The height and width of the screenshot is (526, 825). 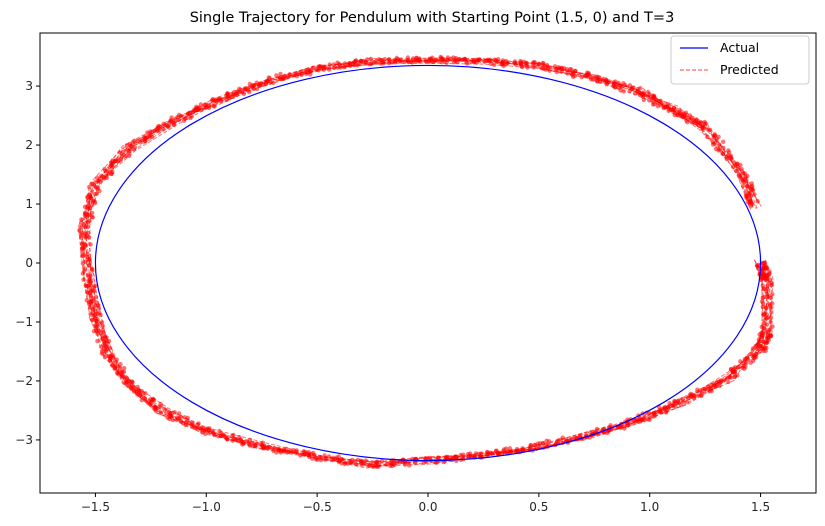 What do you see at coordinates (95, 507) in the screenshot?
I see `x-tick-label: −1.5` at bounding box center [95, 507].